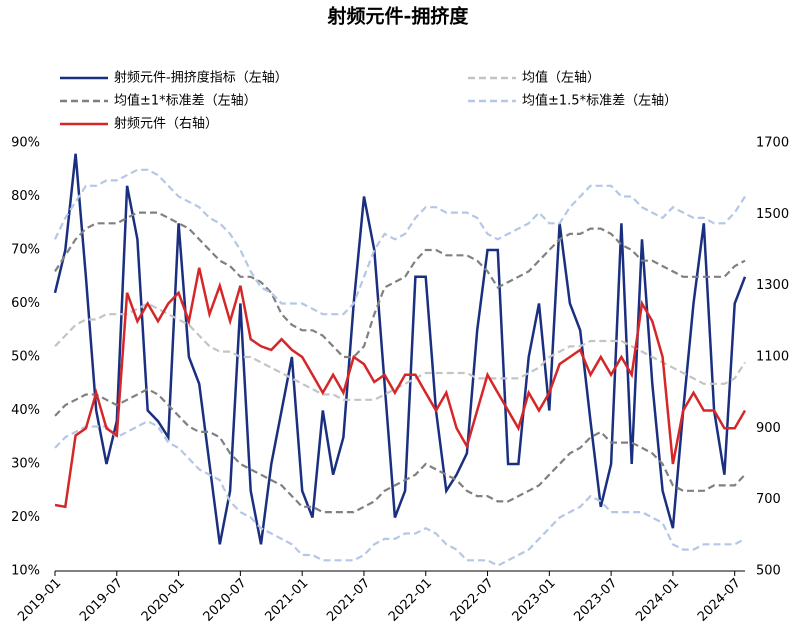  What do you see at coordinates (25, 357) in the screenshot?
I see `y-tick-label: 50%` at bounding box center [25, 357].